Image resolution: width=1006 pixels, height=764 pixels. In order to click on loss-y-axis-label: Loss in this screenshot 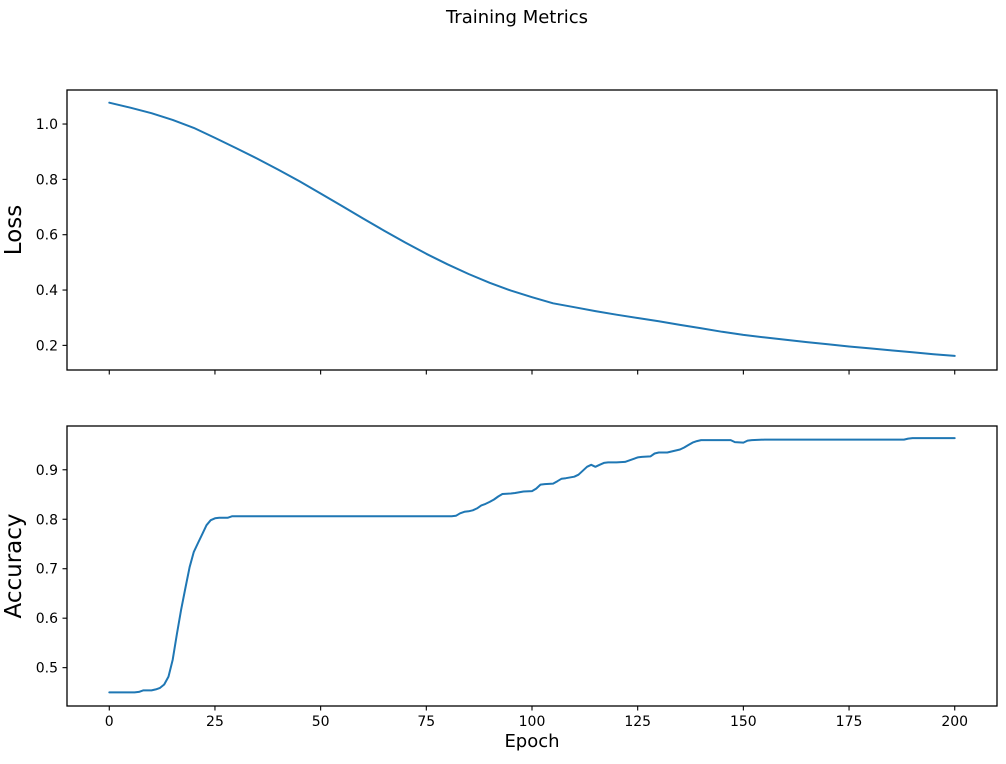, I will do `click(14, 230)`.